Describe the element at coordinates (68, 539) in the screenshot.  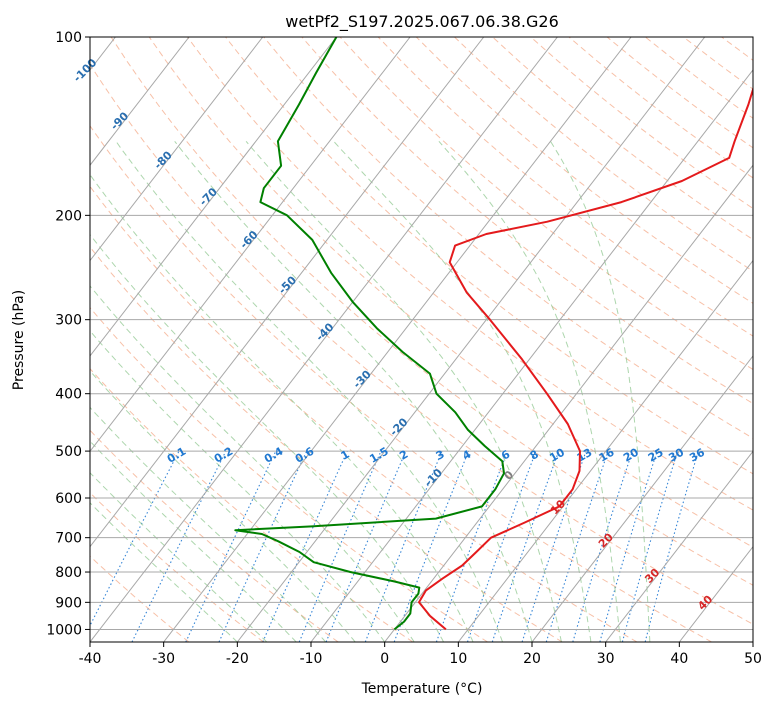
I see `y-tick-label: 700` at that location.